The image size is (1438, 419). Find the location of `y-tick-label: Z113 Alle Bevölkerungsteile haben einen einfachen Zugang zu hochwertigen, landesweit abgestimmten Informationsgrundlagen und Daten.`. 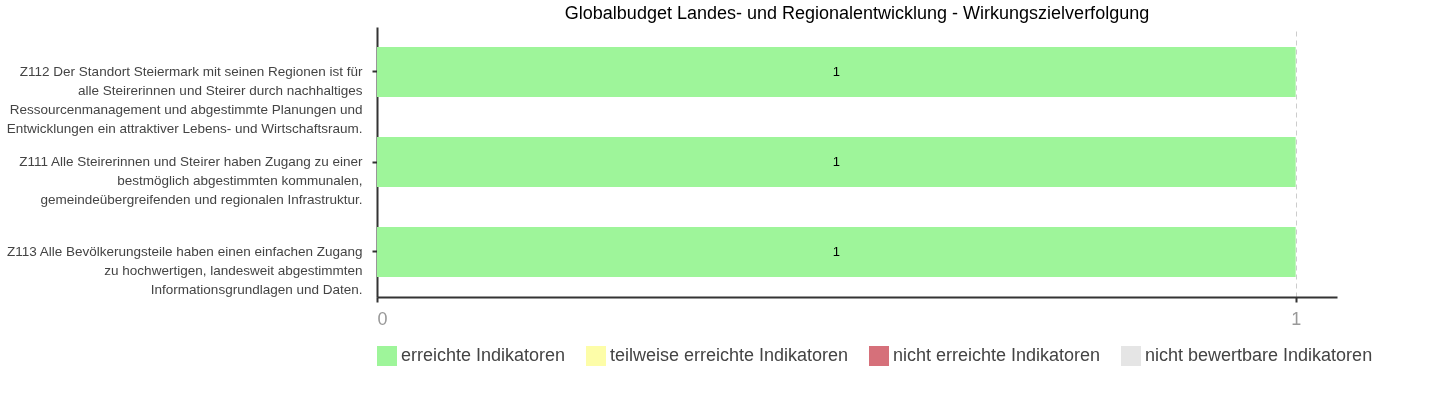

y-tick-label: Z113 Alle Bevölkerungsteile haben einen einfachen Zugang zu hochwertigen, landesweit abgestimmten Informationsgrundlagen und Daten. is located at coordinates (184, 270).